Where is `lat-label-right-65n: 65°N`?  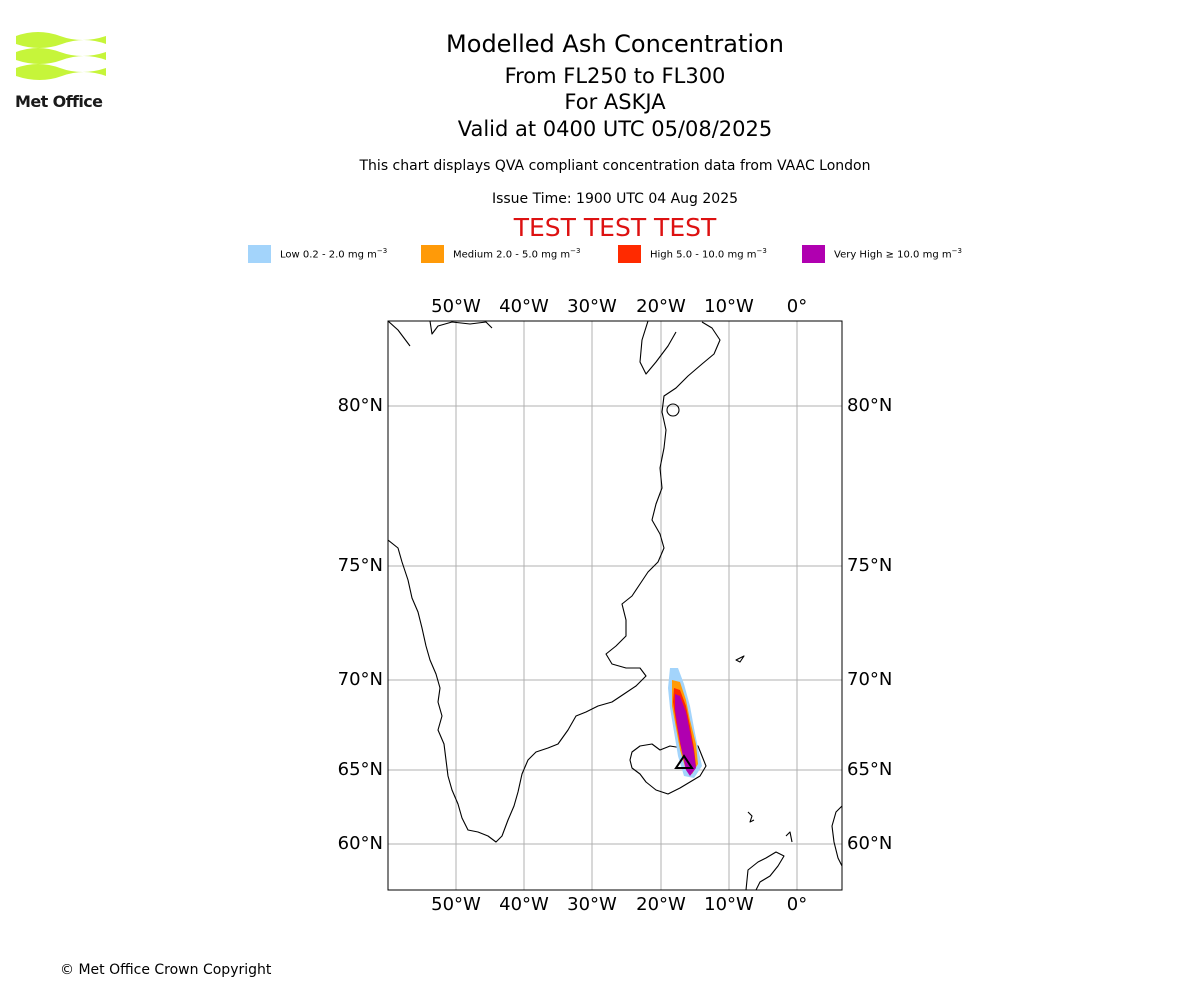
lat-label-right-65n: 65°N is located at coordinates (869, 769).